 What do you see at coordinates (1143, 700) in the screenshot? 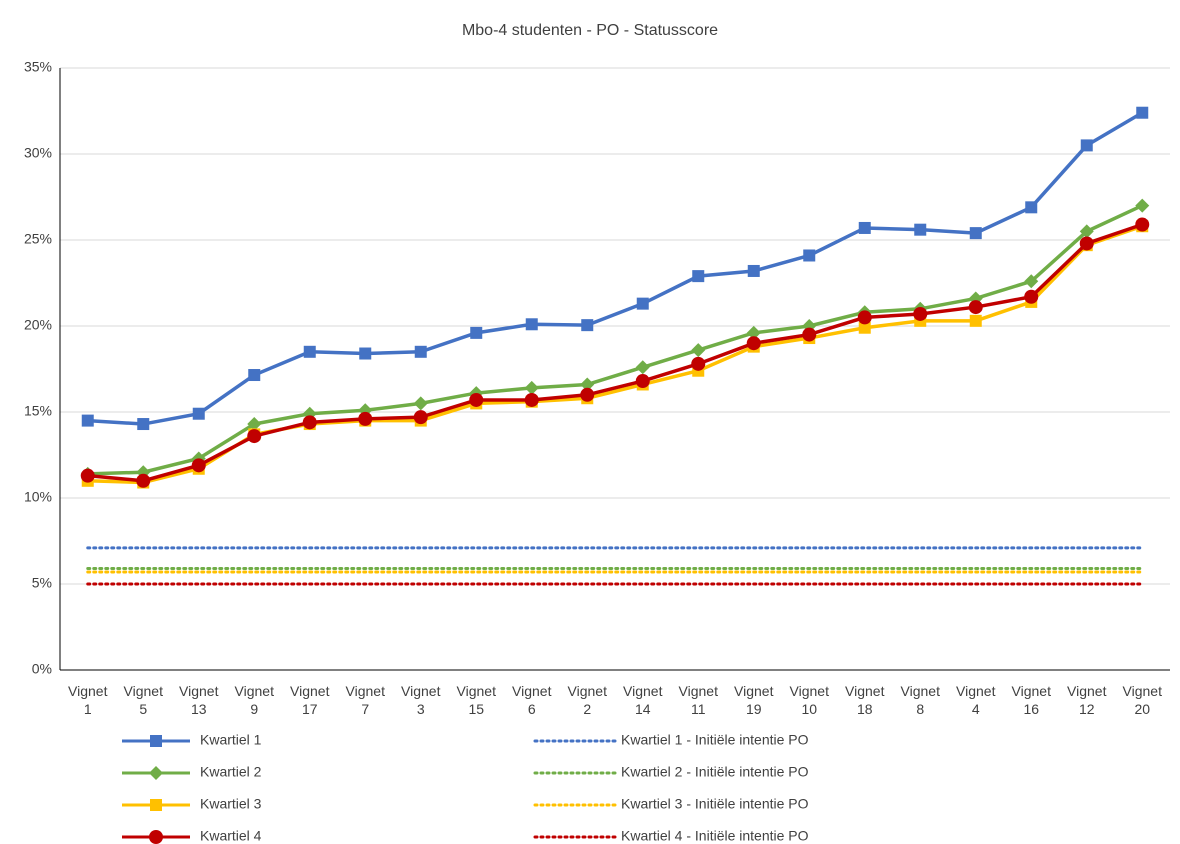
I see `x-tick-label: Vignet 20` at bounding box center [1143, 700].